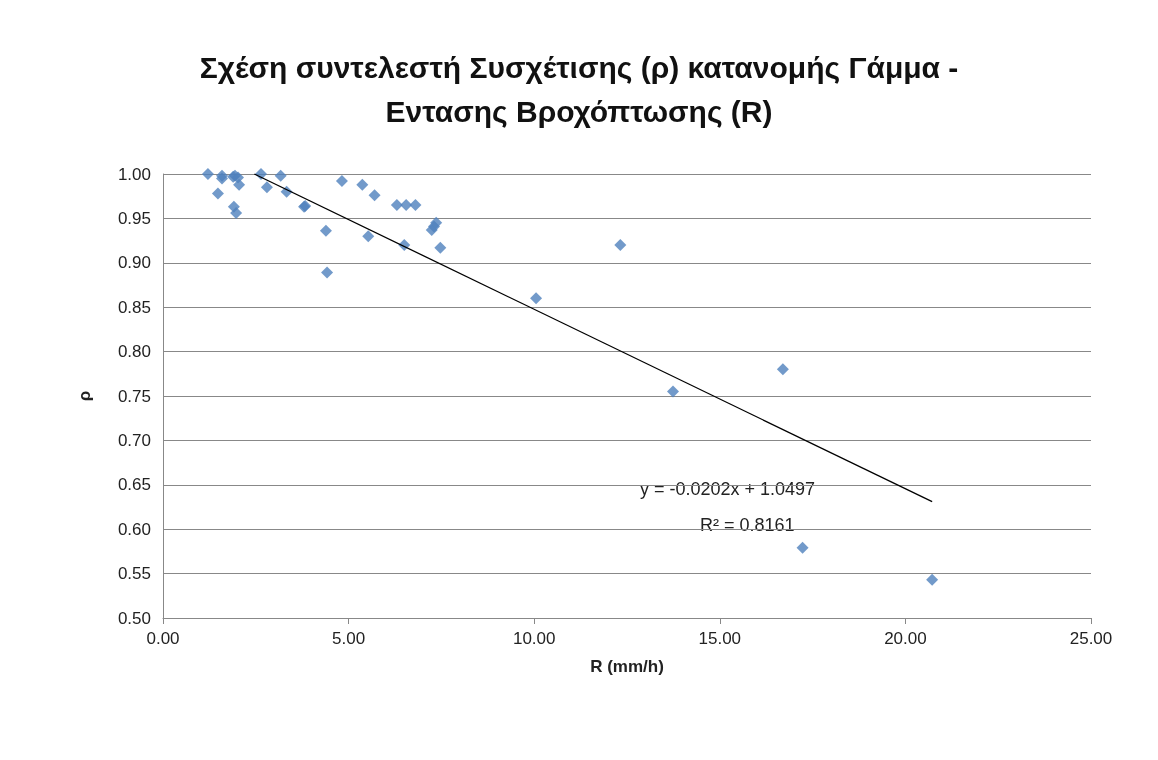 Image resolution: width=1158 pixels, height=760 pixels. Describe the element at coordinates (134, 485) in the screenshot. I see `y-tick-label: 0.65` at that location.